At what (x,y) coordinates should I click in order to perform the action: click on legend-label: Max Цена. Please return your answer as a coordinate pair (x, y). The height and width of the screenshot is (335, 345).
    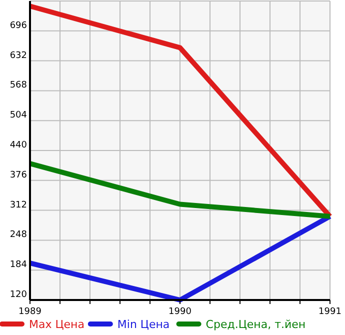
    Looking at the image, I should click on (56, 324).